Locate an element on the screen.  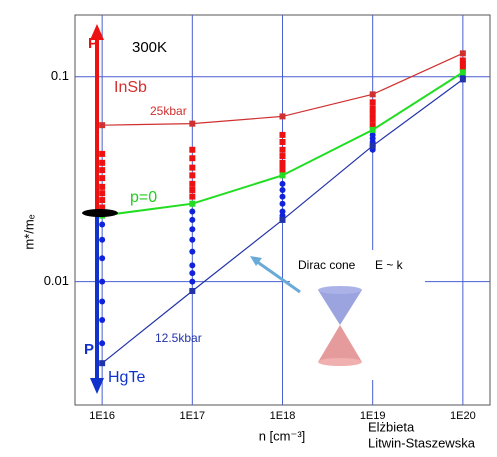
inset-label: Dirac cone is located at coordinates (327, 265).